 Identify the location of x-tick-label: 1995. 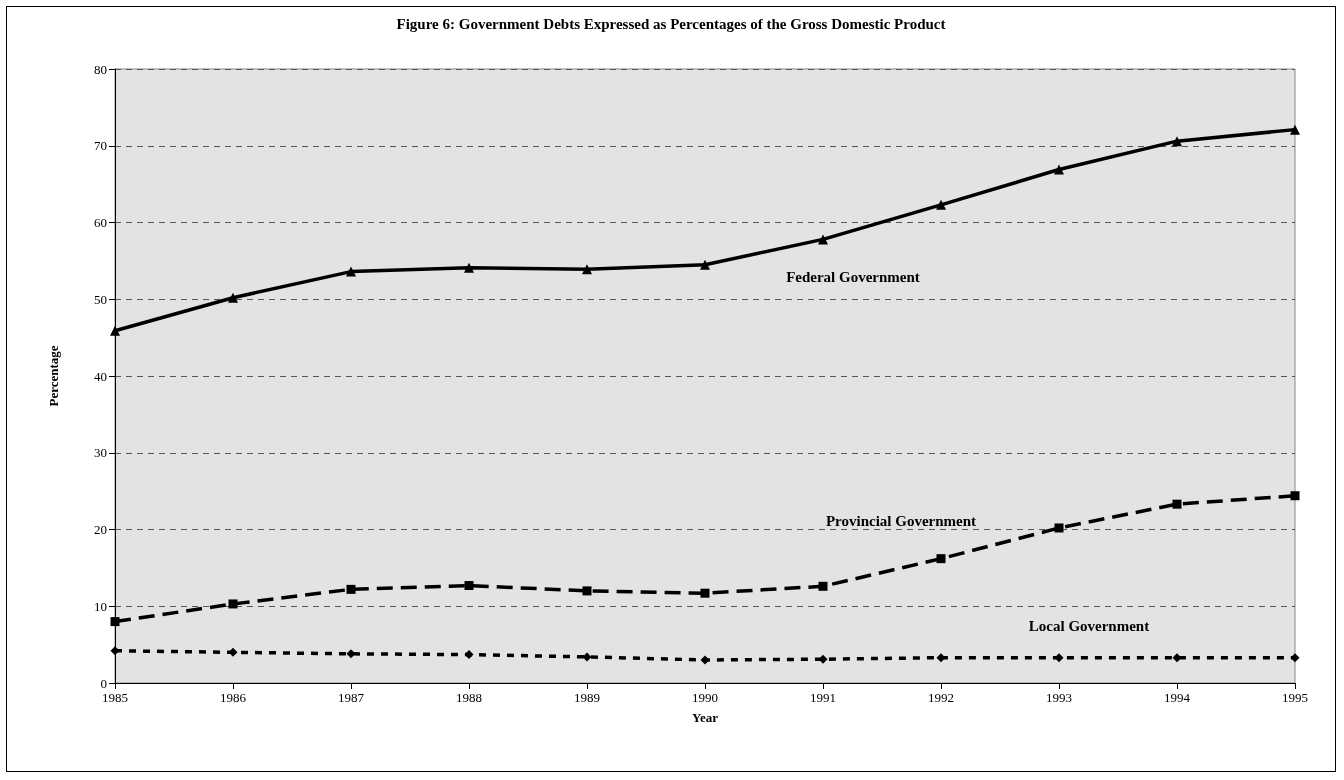
(1295, 697).